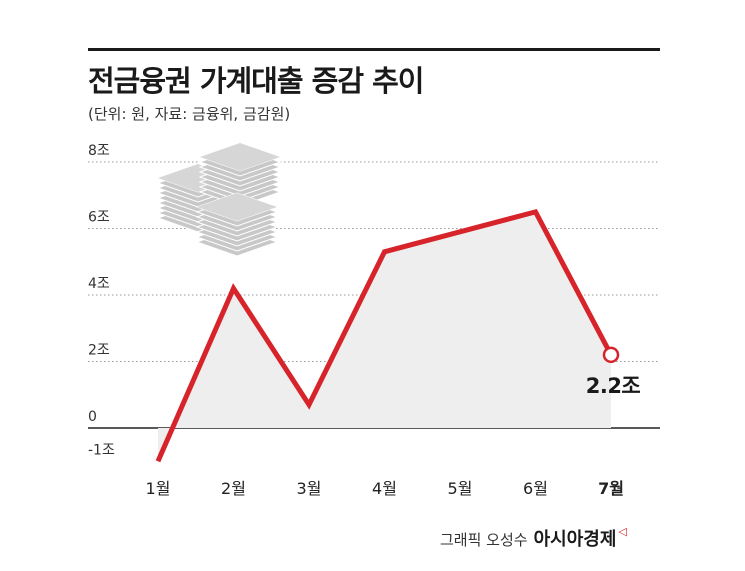 The width and height of the screenshot is (745, 571). Describe the element at coordinates (233, 488) in the screenshot. I see `x-tick-label: 2월` at that location.